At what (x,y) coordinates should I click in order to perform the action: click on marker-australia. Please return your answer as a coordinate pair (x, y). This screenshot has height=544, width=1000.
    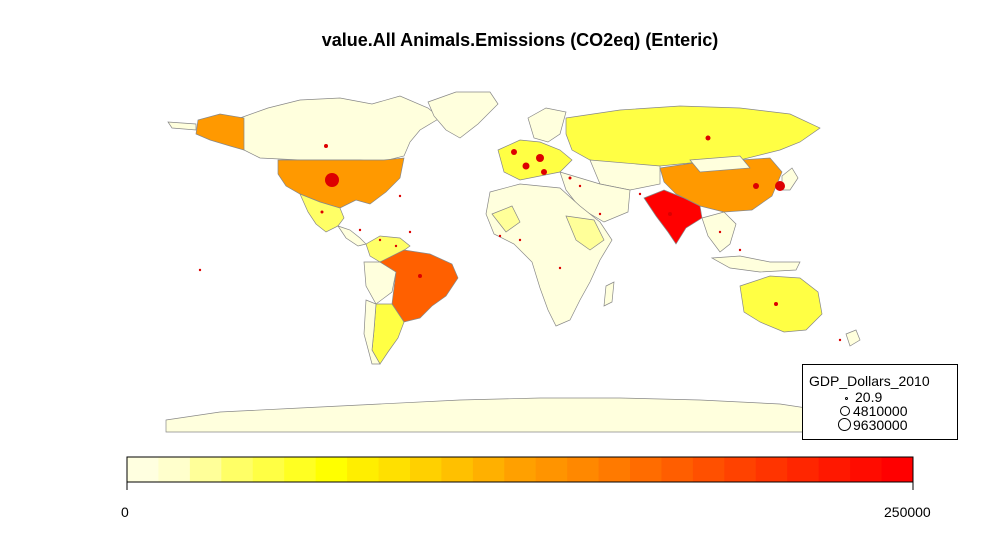
    Looking at the image, I should click on (776, 304).